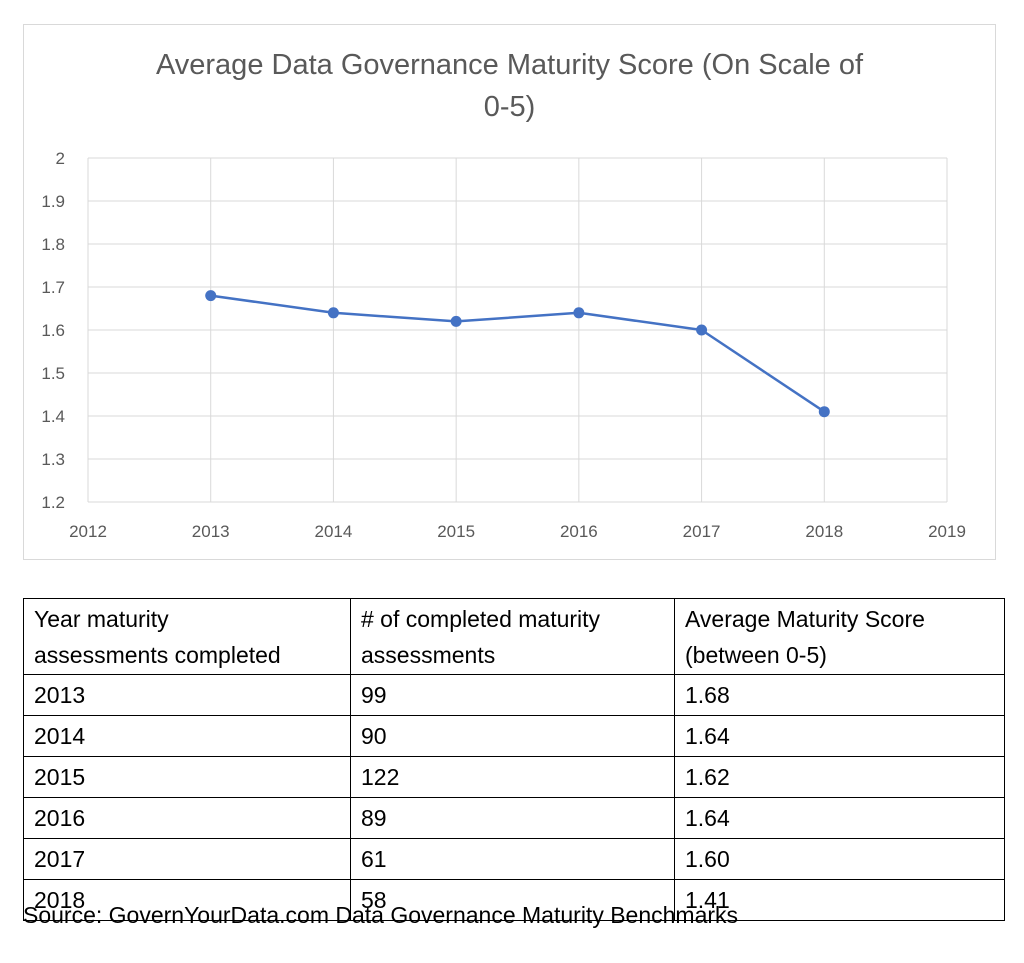  I want to click on x-tick-label: 2018, so click(824, 531).